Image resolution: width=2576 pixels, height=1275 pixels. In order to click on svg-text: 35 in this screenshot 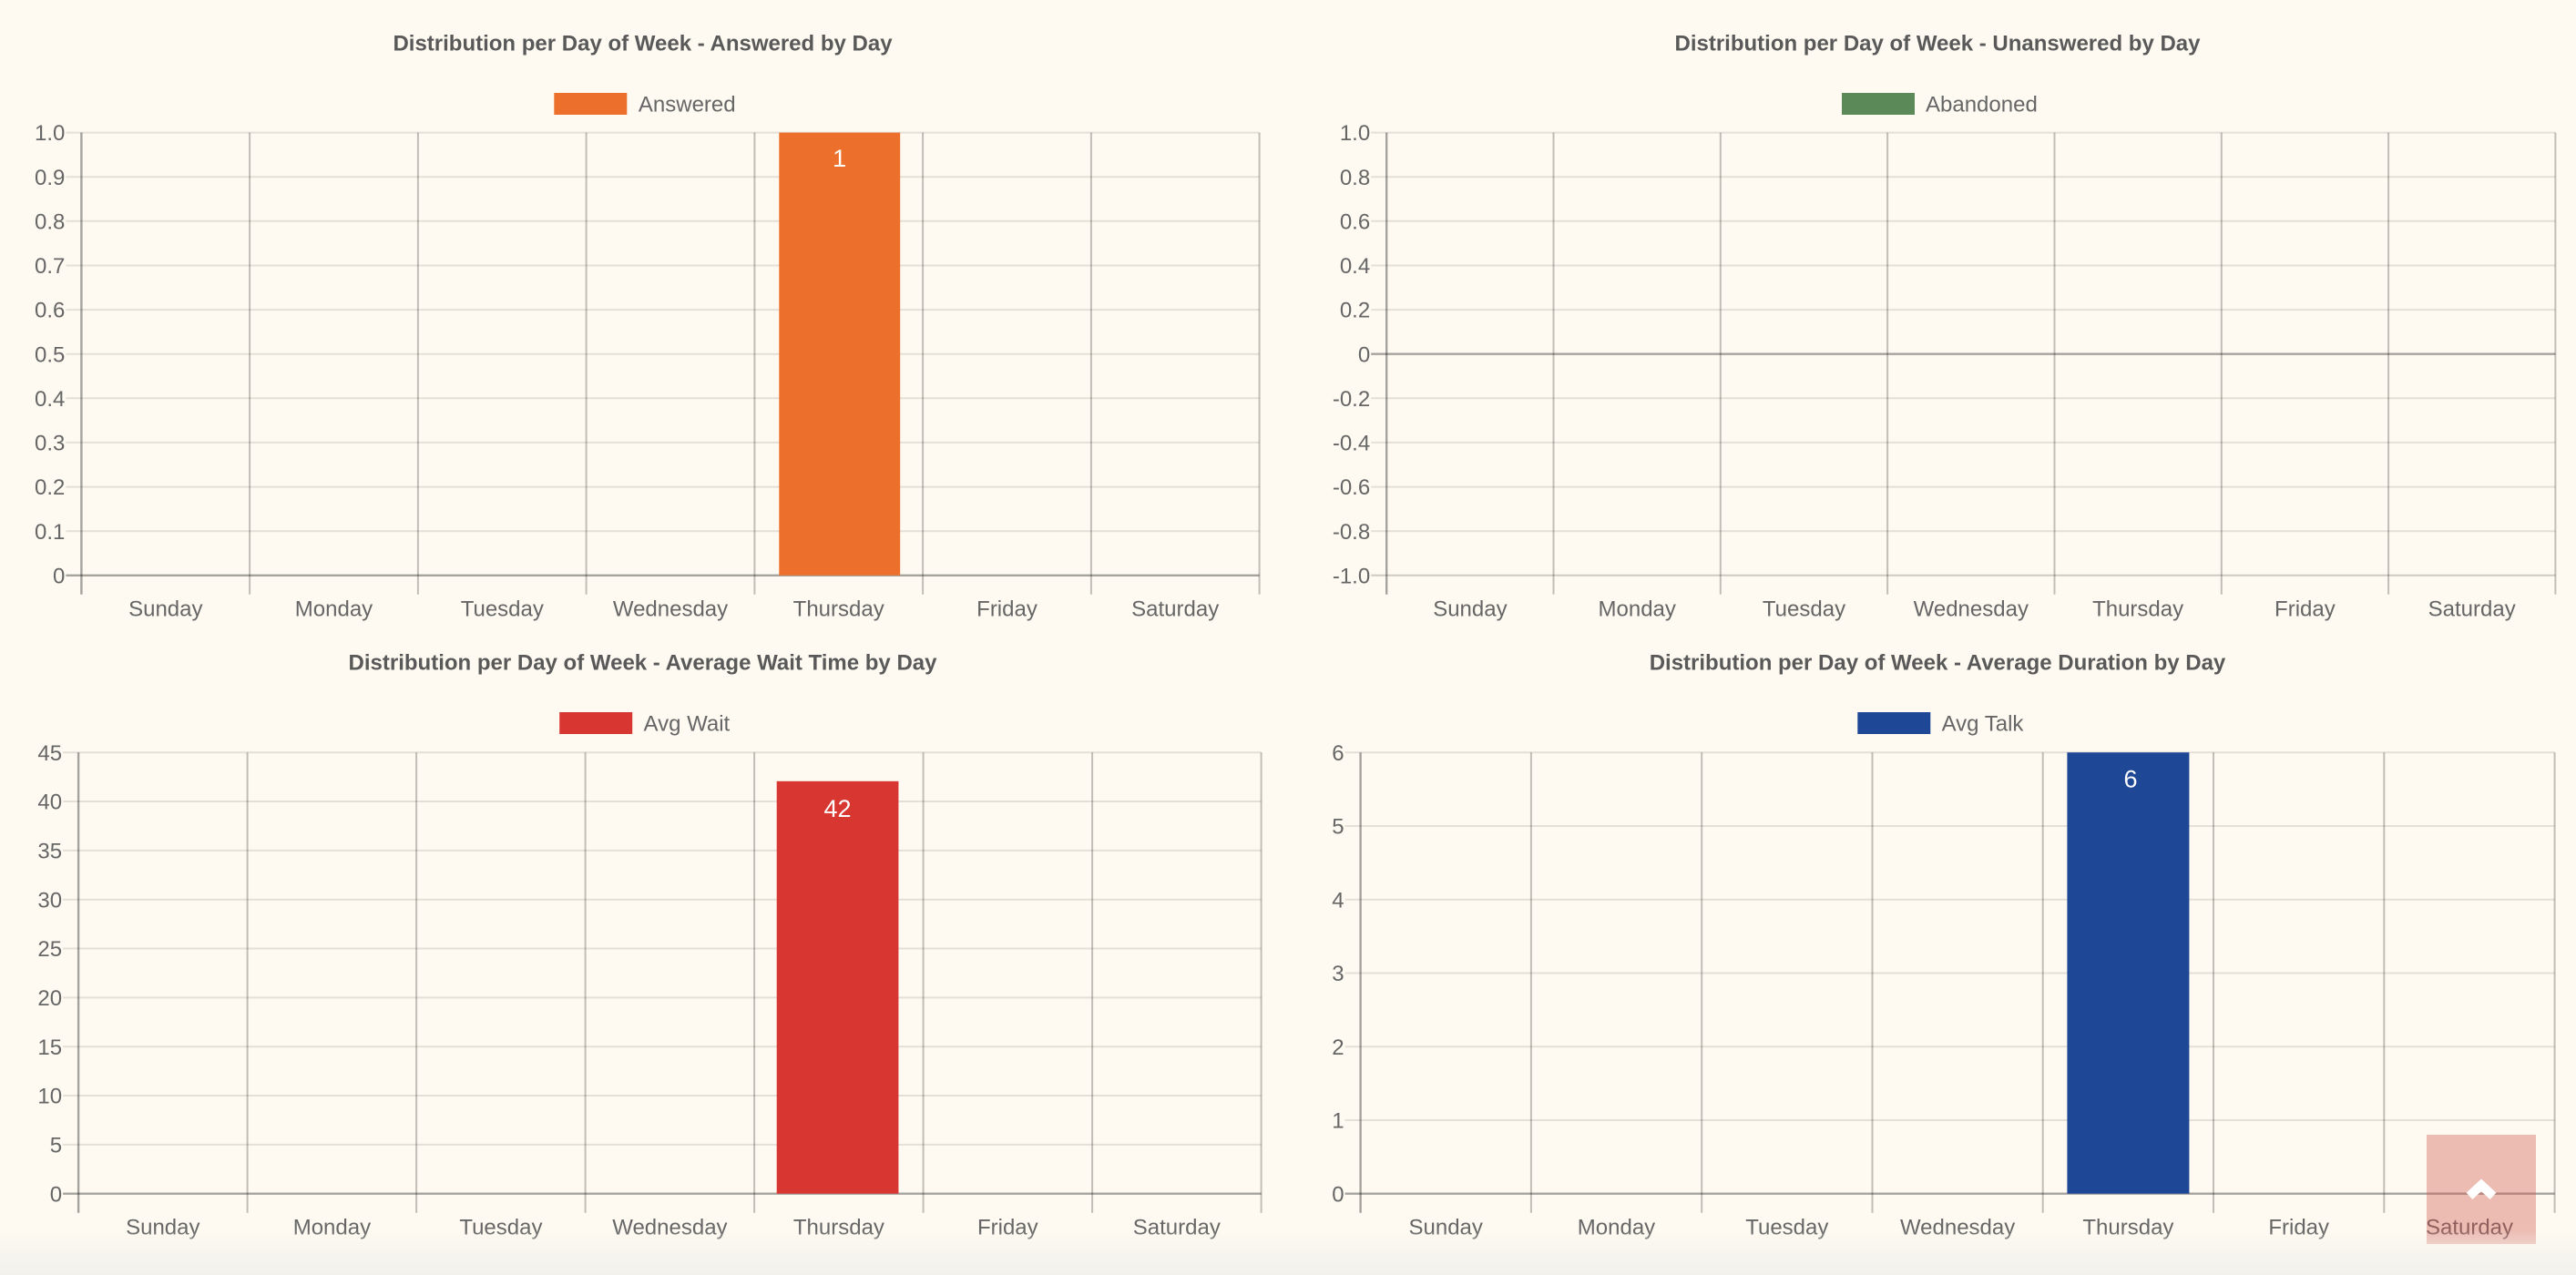, I will do `click(49, 852)`.